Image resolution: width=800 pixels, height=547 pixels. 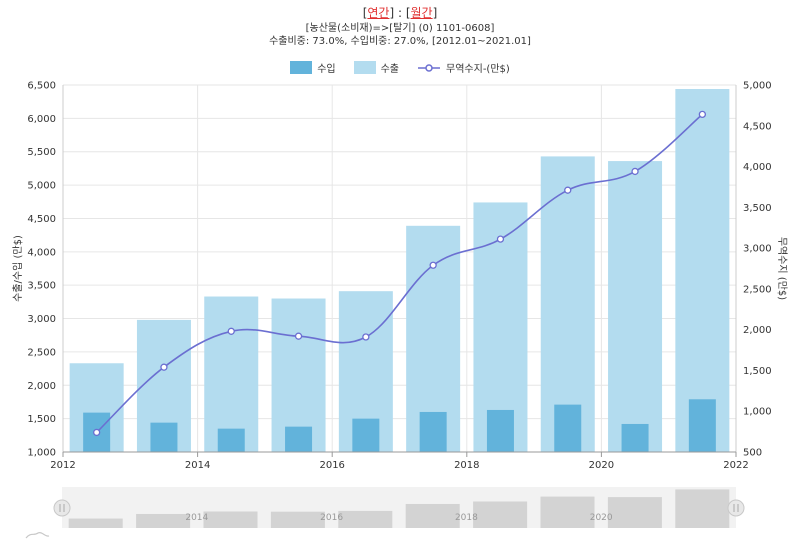 What do you see at coordinates (601, 518) in the screenshot?
I see `navigator-tick-label: 2020` at bounding box center [601, 518].